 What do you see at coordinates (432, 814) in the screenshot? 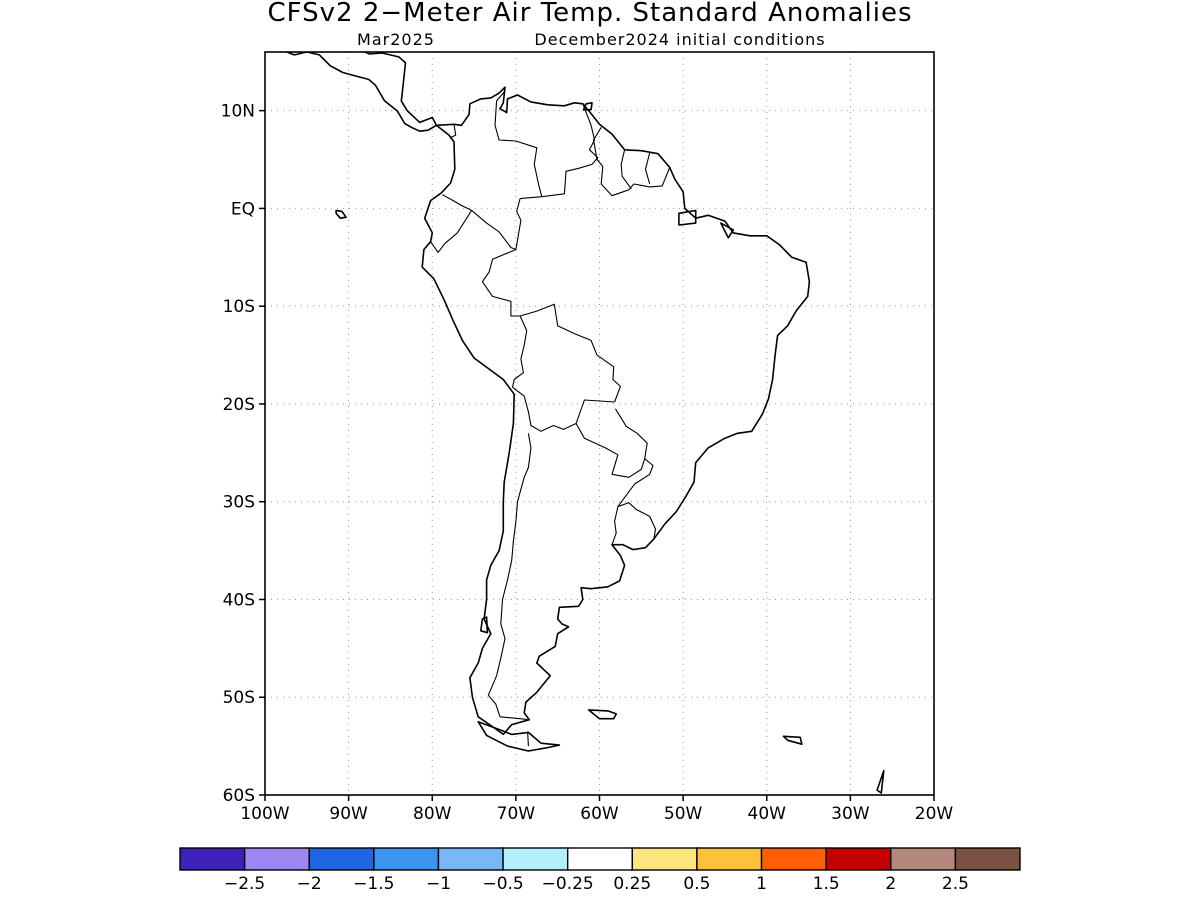
I see `lon-tick-label: 80W` at bounding box center [432, 814].